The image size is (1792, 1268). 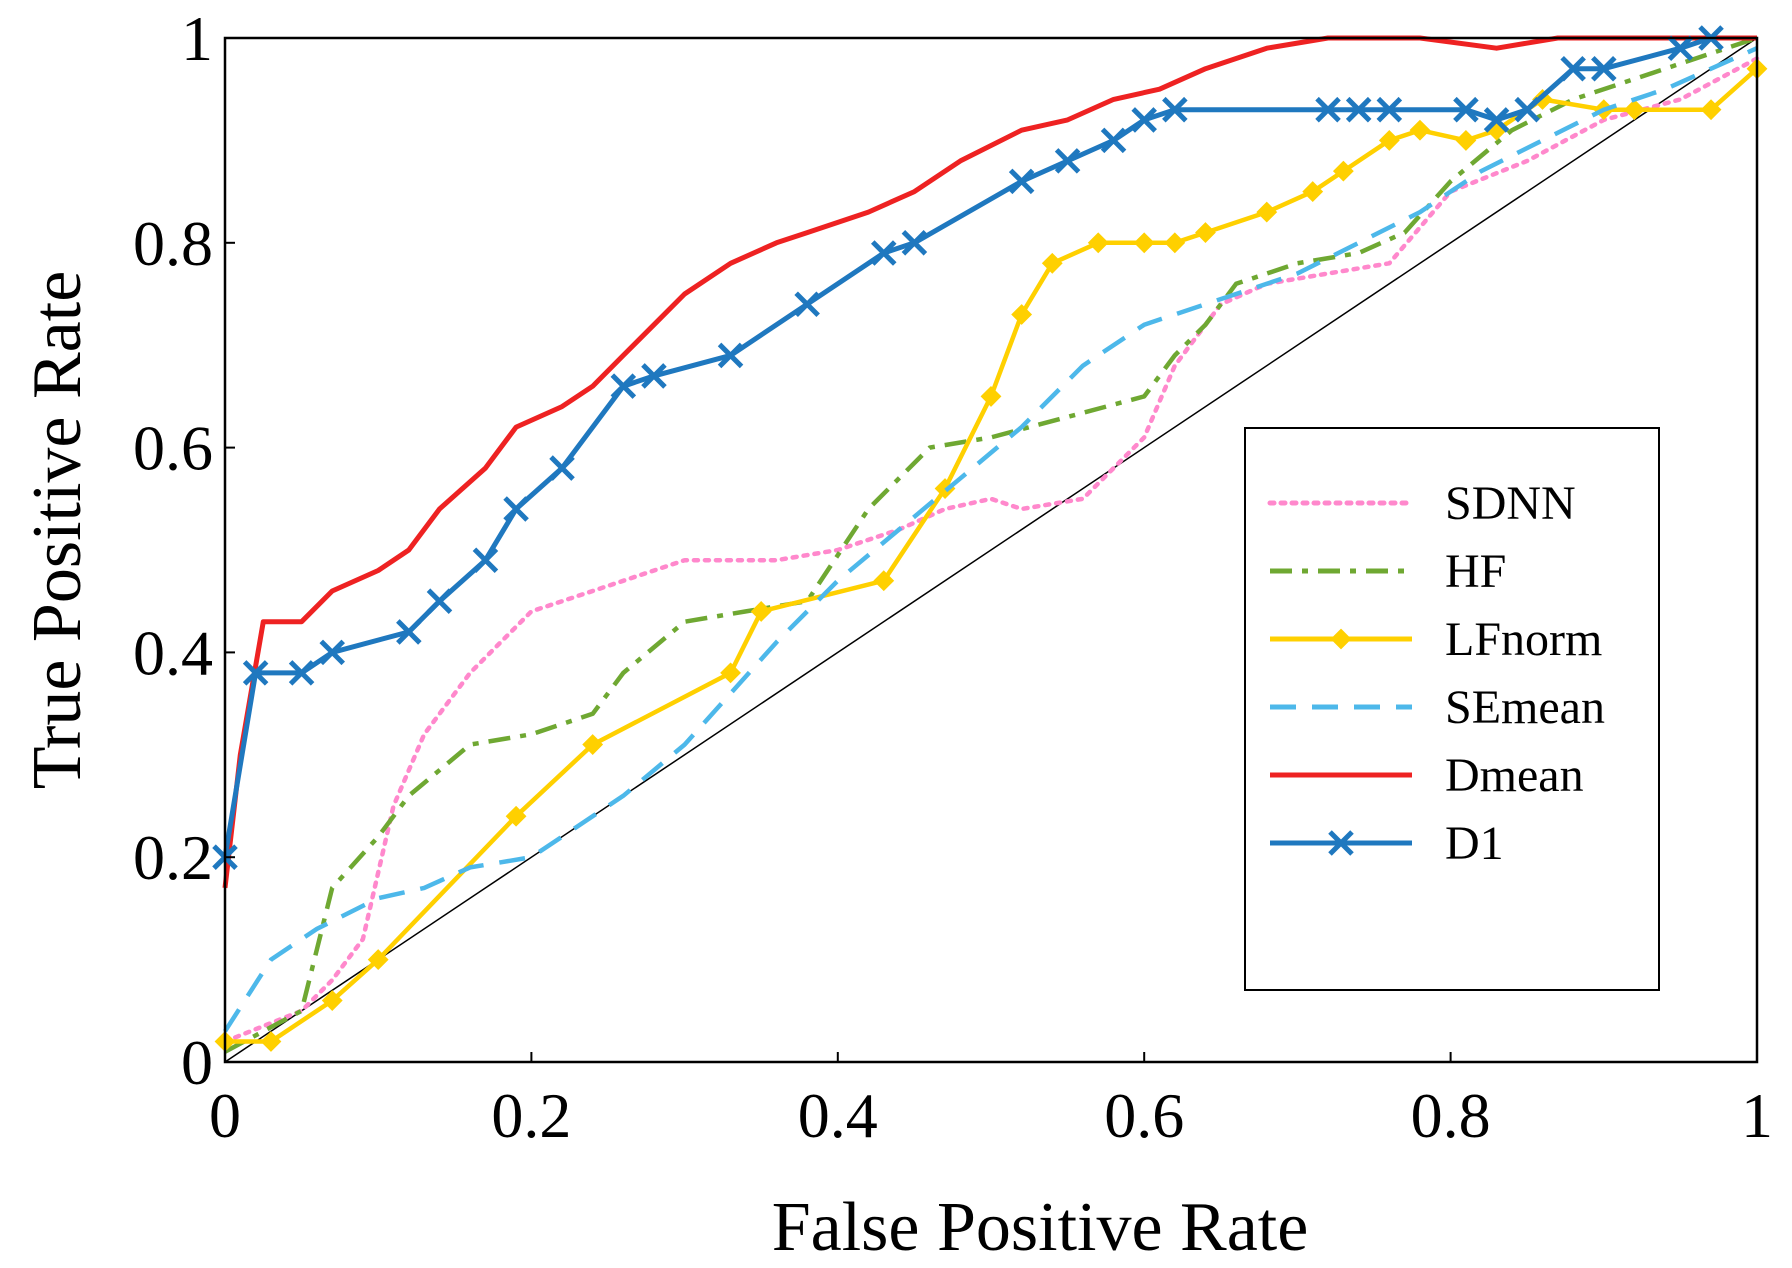 What do you see at coordinates (1040, 1227) in the screenshot?
I see `x-axis-label: False Positive Rate` at bounding box center [1040, 1227].